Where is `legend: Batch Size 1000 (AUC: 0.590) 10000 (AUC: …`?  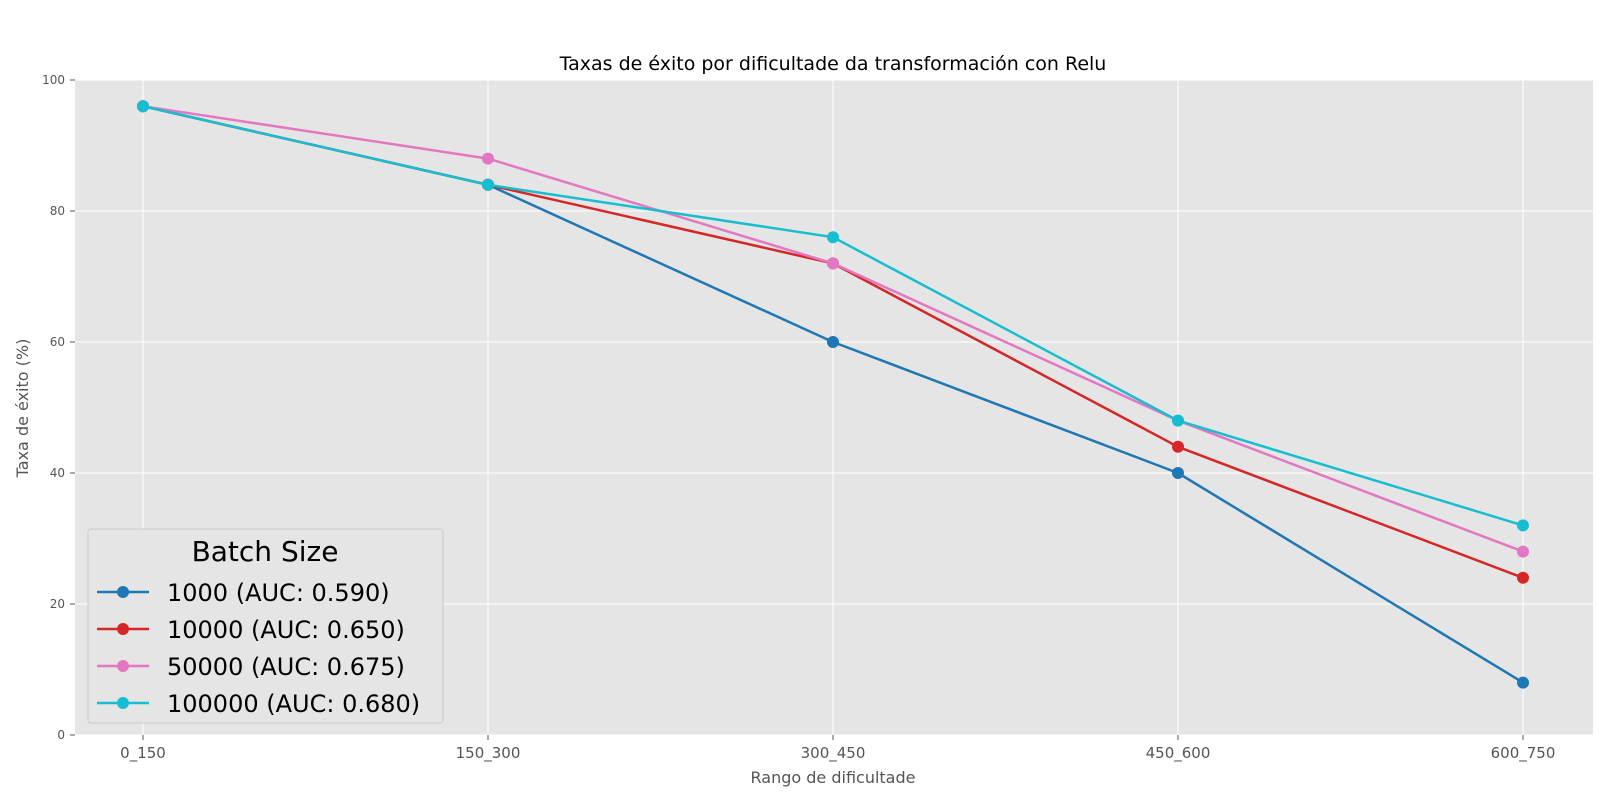
legend: Batch Size 1000 (AUC: 0.590) 10000 (AUC: … is located at coordinates (265, 626).